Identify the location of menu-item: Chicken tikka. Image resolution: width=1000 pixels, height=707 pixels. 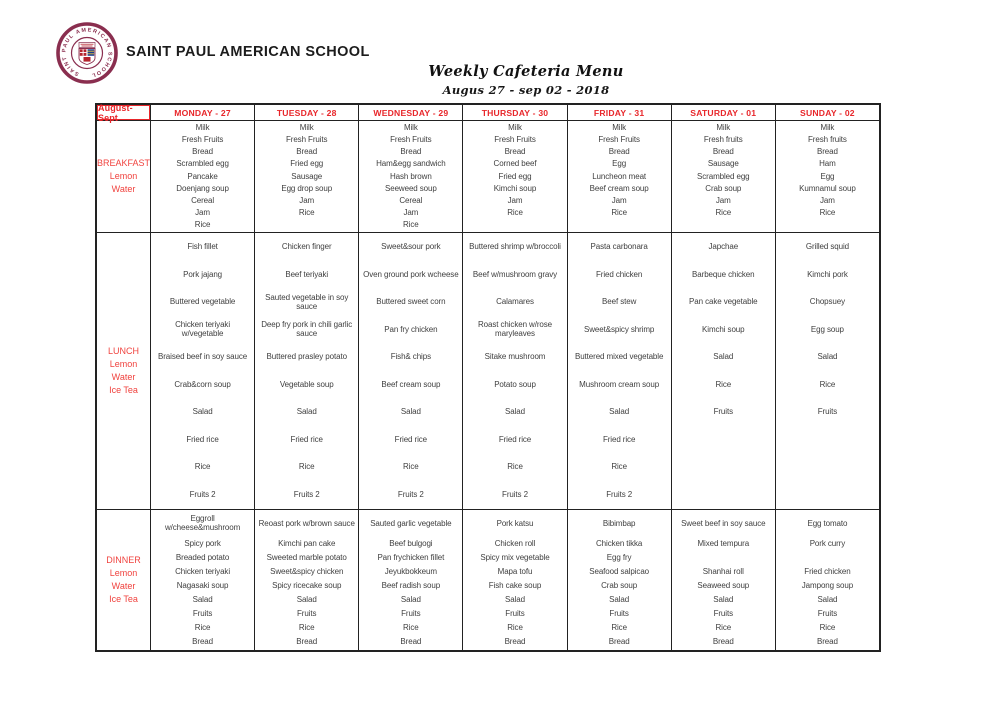
(619, 543).